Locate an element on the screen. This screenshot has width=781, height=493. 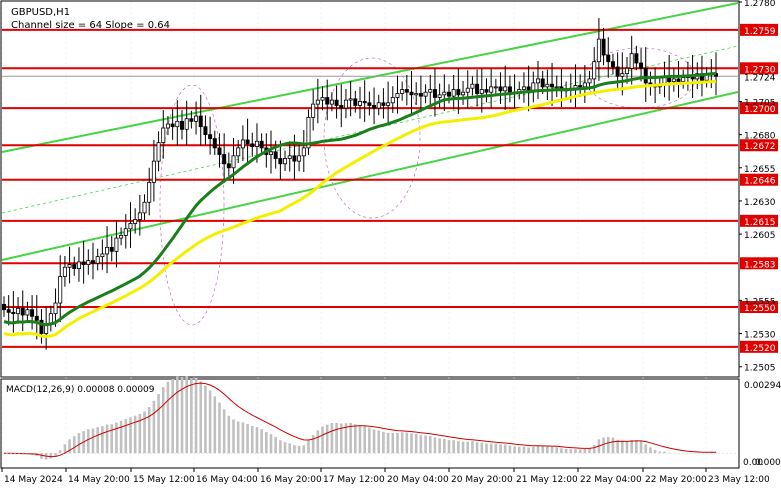
macd-signal-line is located at coordinates (359, 420).